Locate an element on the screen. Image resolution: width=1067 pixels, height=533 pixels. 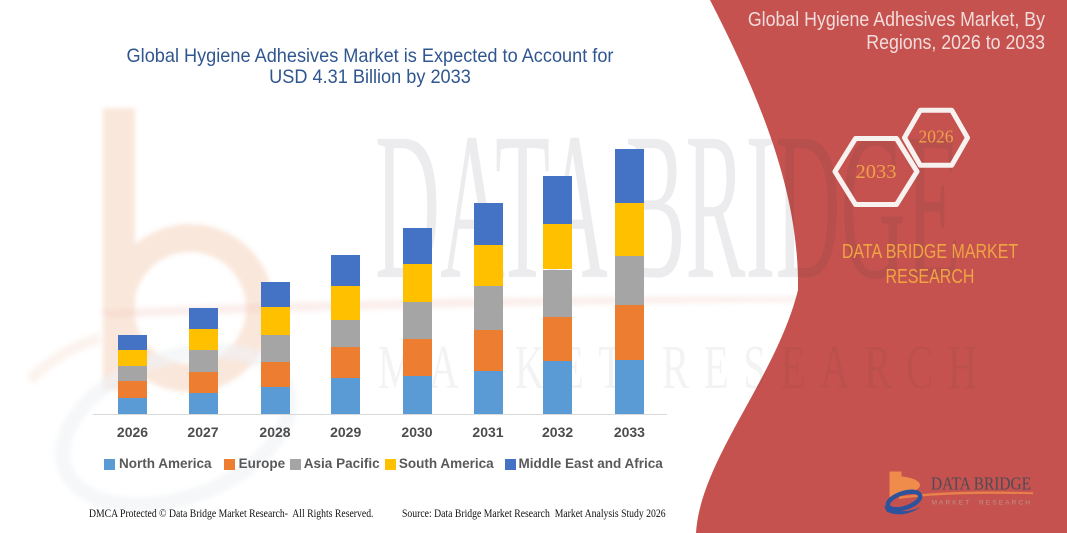
svg-text: 2026 is located at coordinates (936, 137).